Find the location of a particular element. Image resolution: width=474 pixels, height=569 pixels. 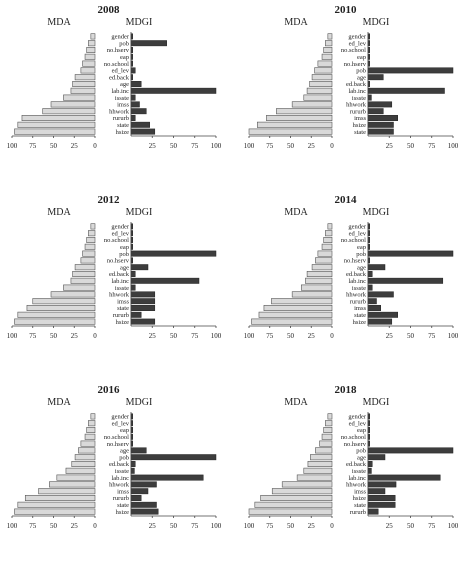

variable-label: ed_lev is located at coordinates (358, 43).